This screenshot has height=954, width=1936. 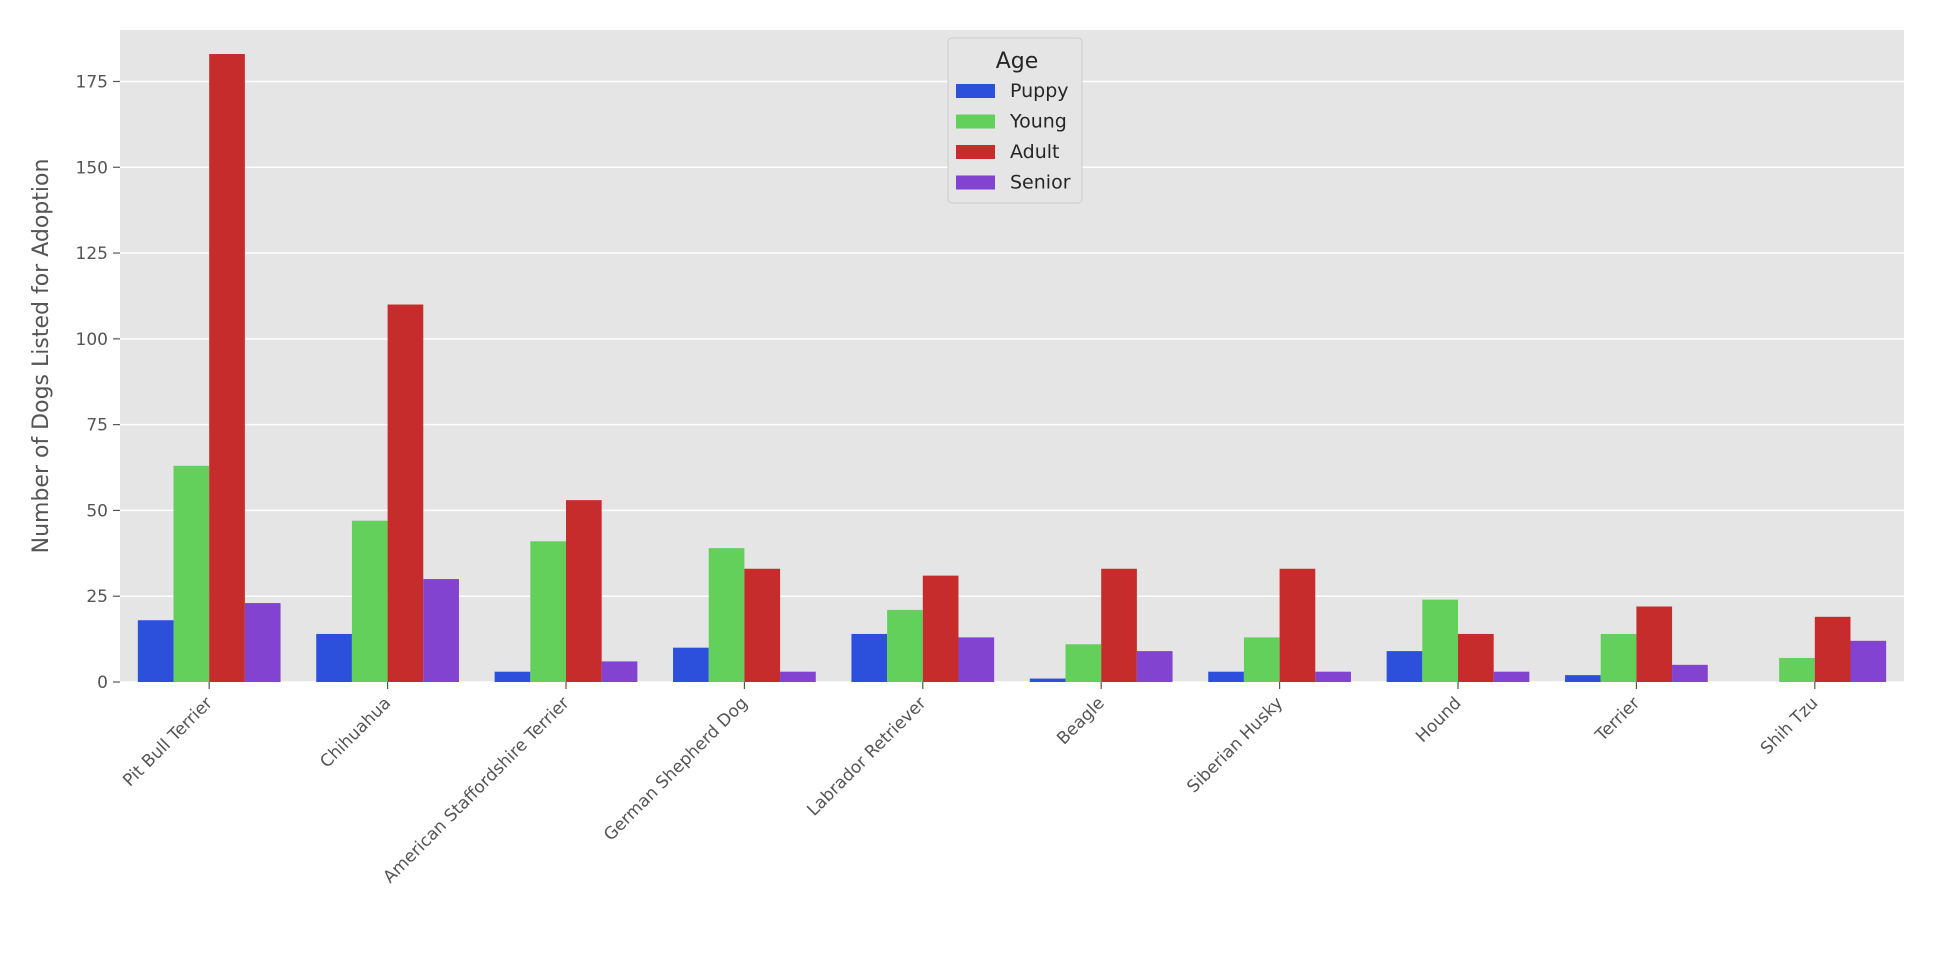 What do you see at coordinates (976, 659) in the screenshot?
I see `bar-senior-labrador-retriever` at bounding box center [976, 659].